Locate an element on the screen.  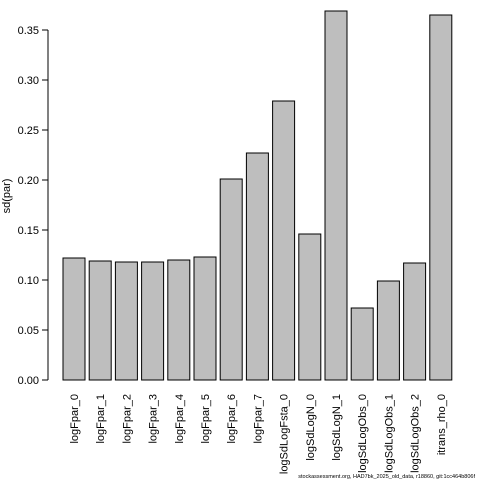
y-tick-label: 0.15 is located at coordinates (28, 231).